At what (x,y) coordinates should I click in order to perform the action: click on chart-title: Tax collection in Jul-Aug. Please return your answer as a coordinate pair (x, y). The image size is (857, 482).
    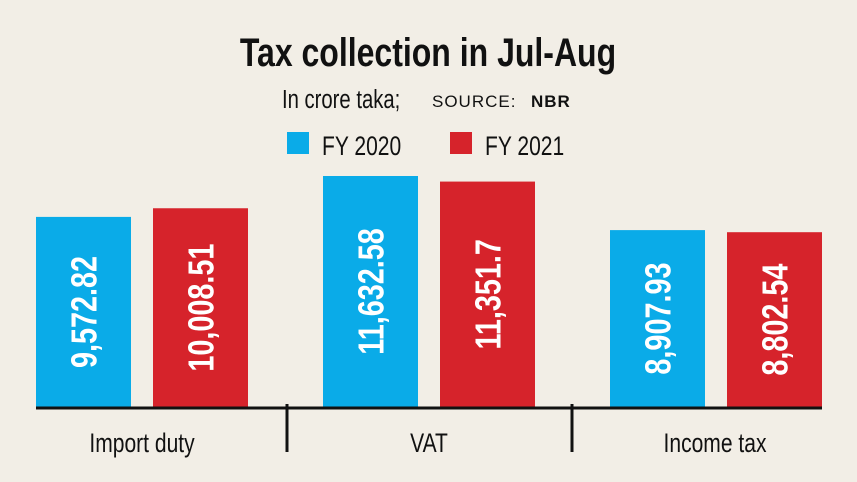
    Looking at the image, I should click on (428, 52).